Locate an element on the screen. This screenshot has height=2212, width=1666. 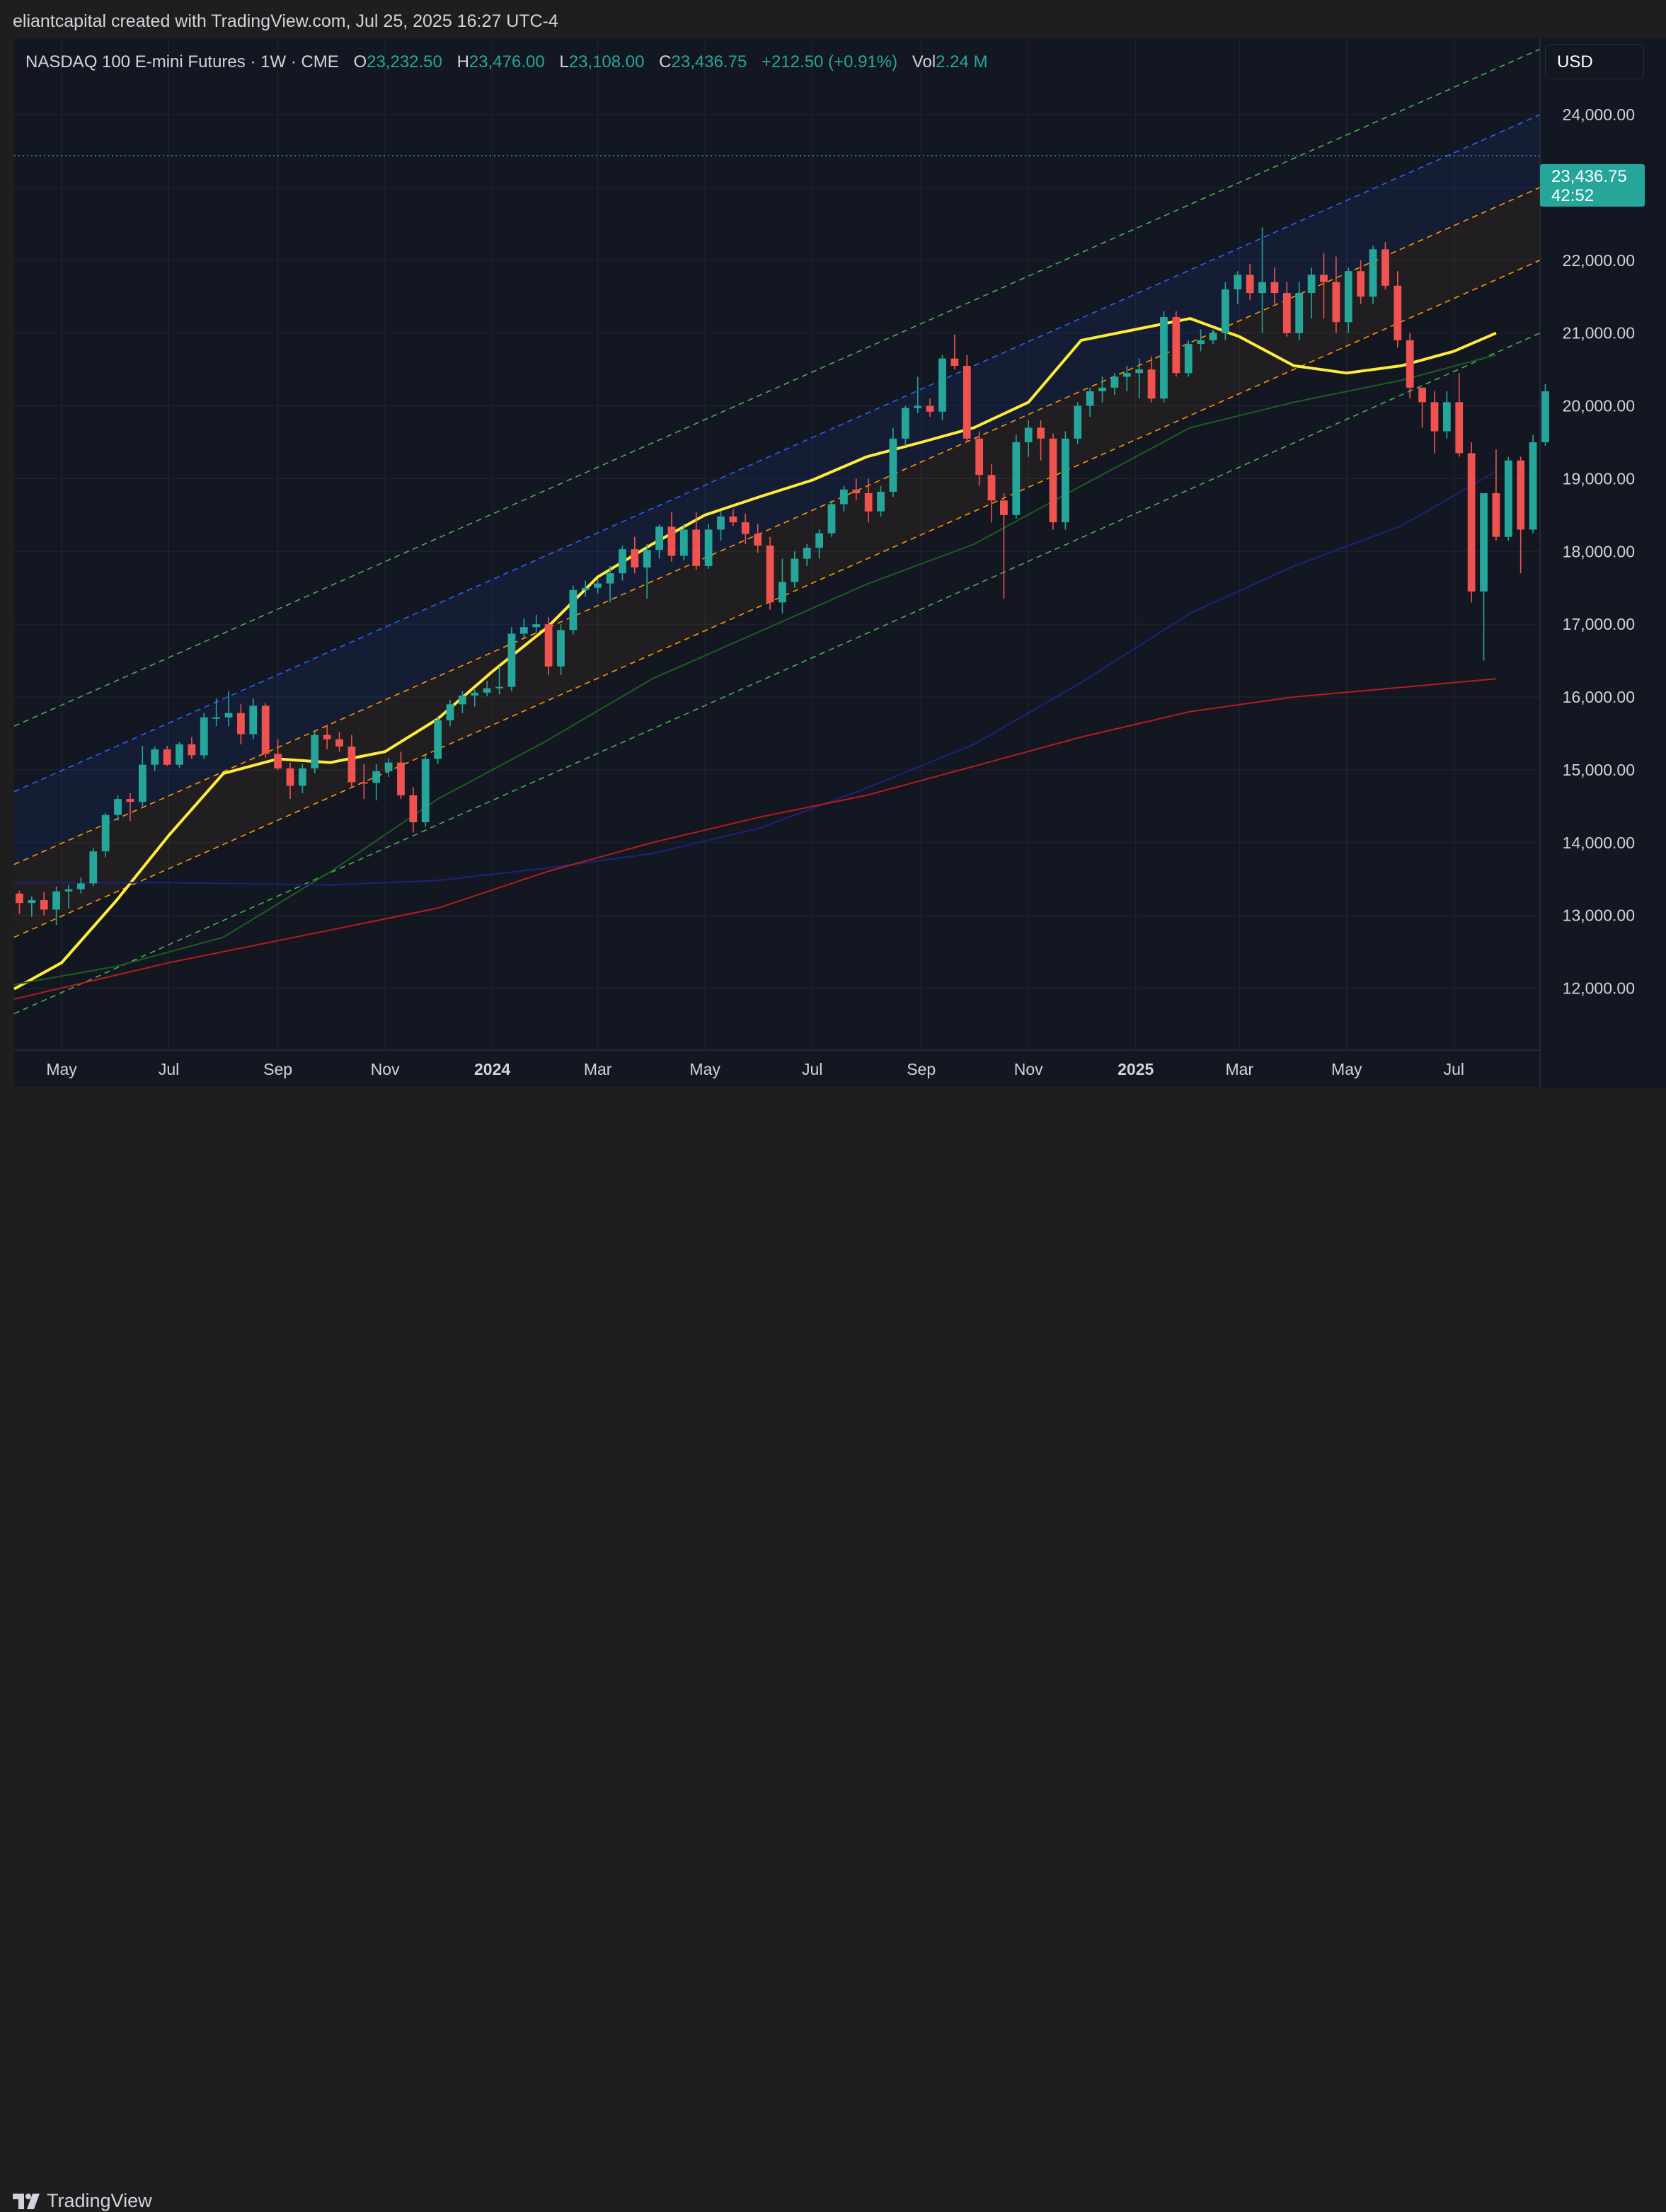
last-price-tag: 23,436.75 42:52 is located at coordinates (1592, 185).